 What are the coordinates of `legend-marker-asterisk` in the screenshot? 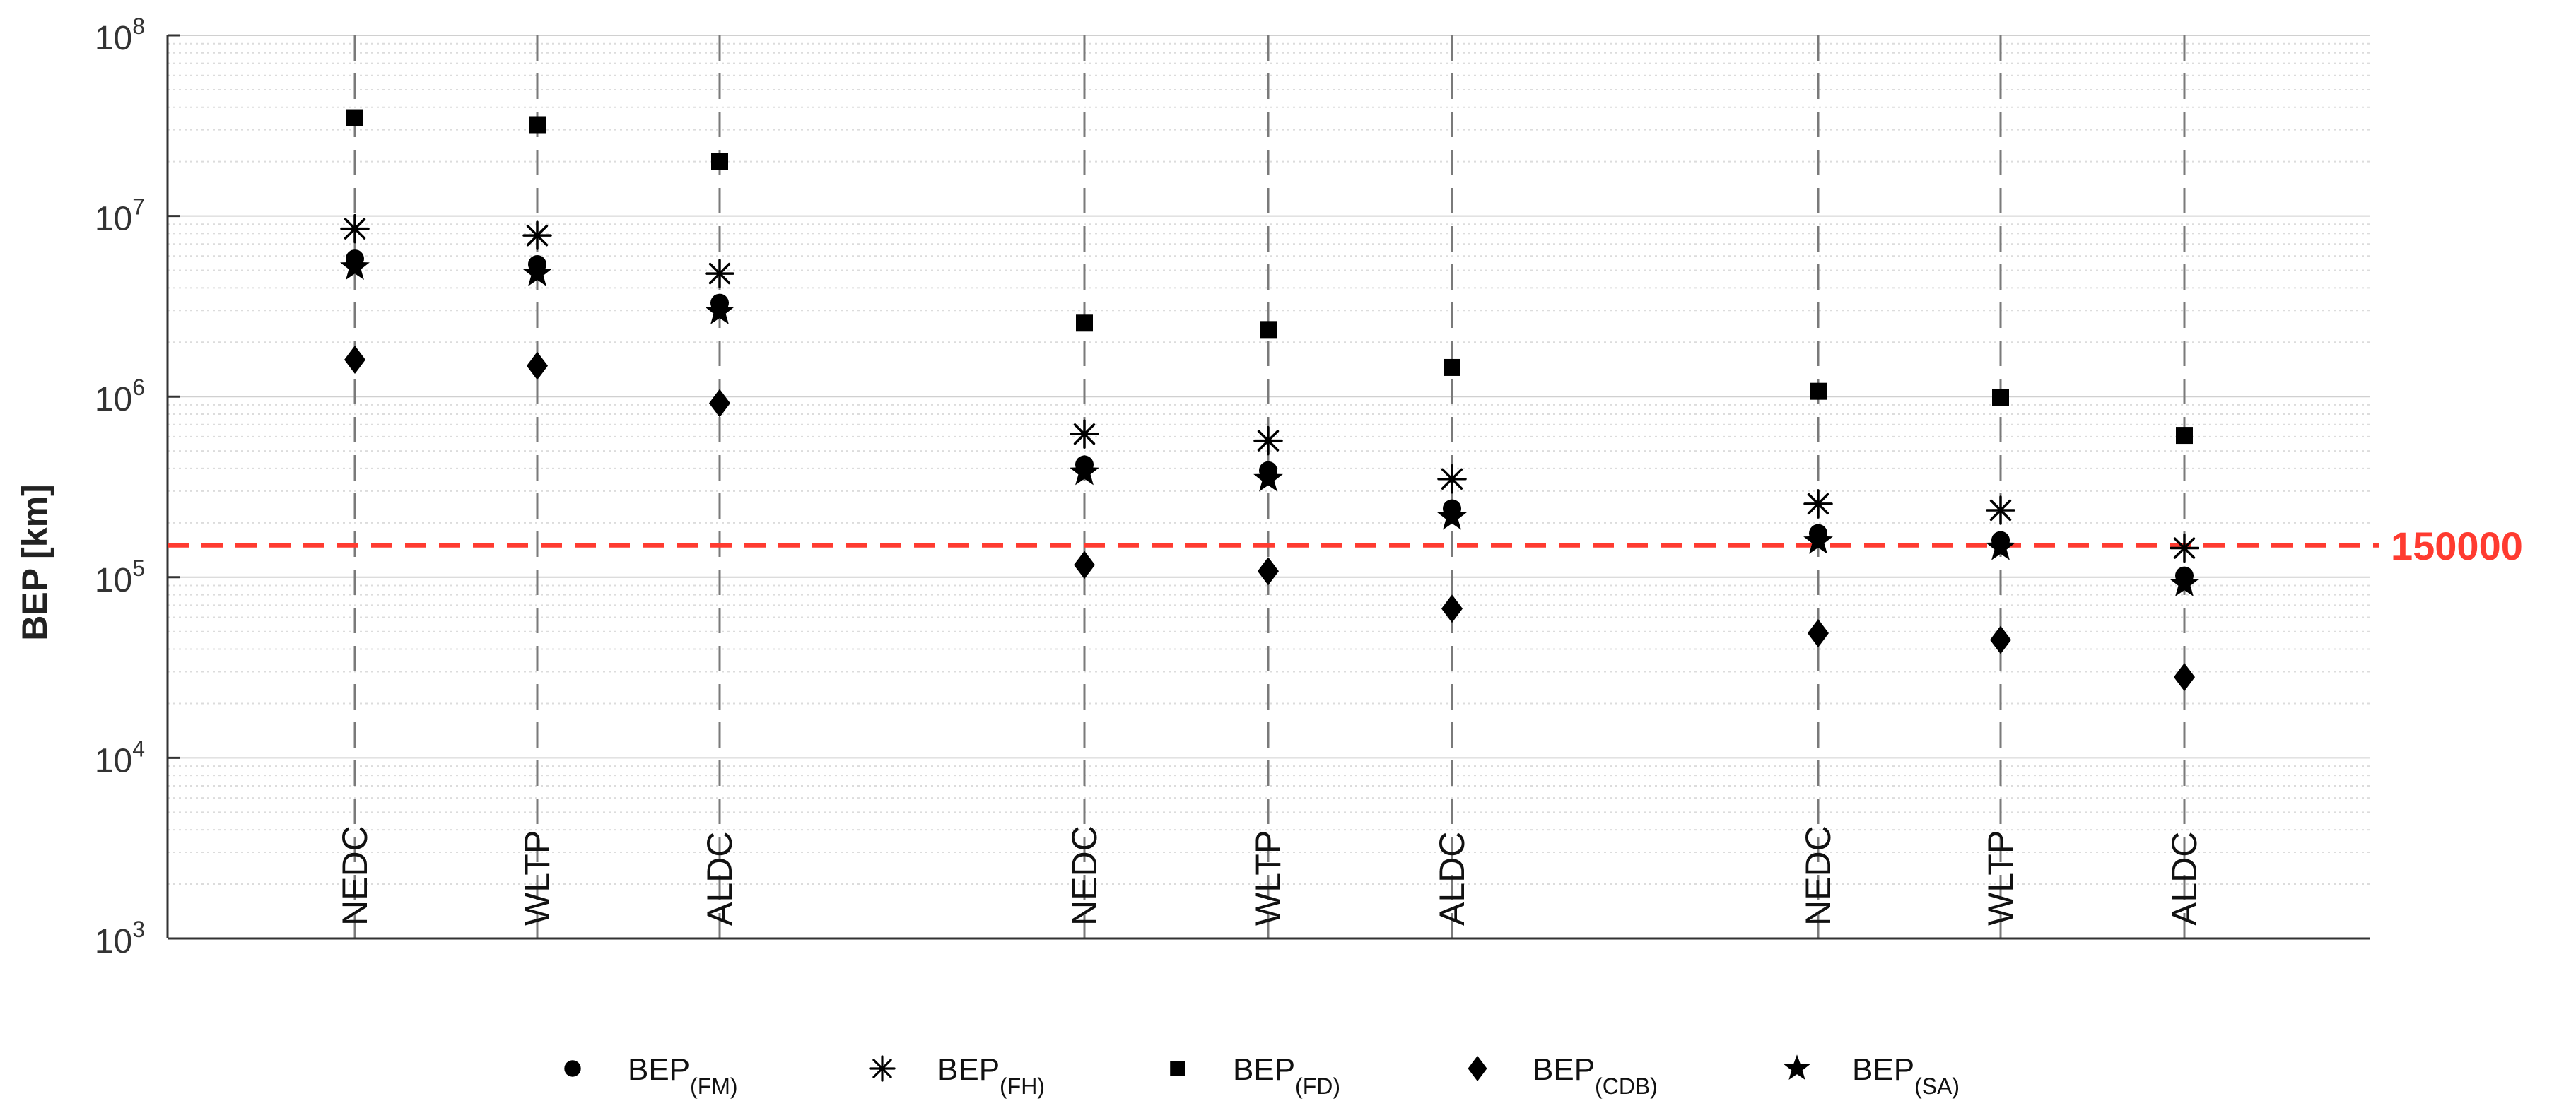 It's located at (882, 1068).